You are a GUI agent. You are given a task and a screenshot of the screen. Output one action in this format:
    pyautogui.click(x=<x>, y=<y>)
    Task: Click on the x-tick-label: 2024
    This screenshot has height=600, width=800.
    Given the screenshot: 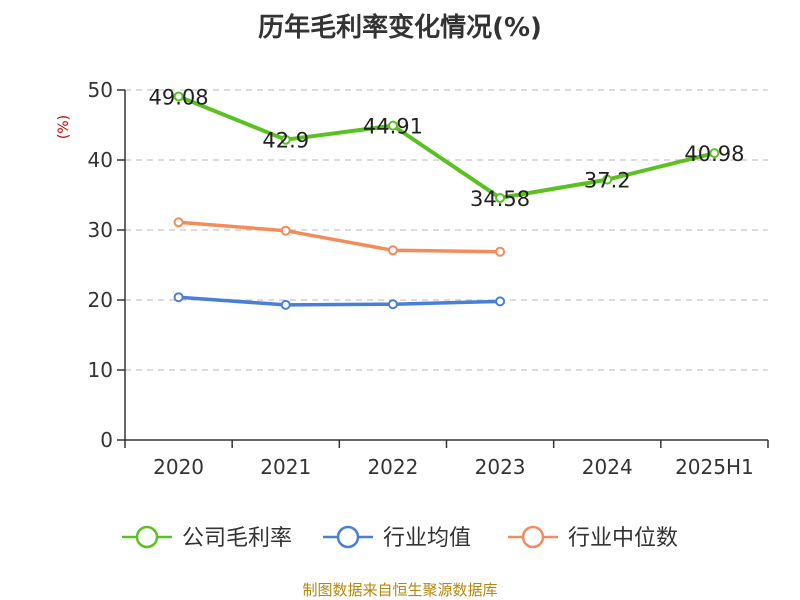 What is the action you would take?
    pyautogui.click(x=607, y=467)
    